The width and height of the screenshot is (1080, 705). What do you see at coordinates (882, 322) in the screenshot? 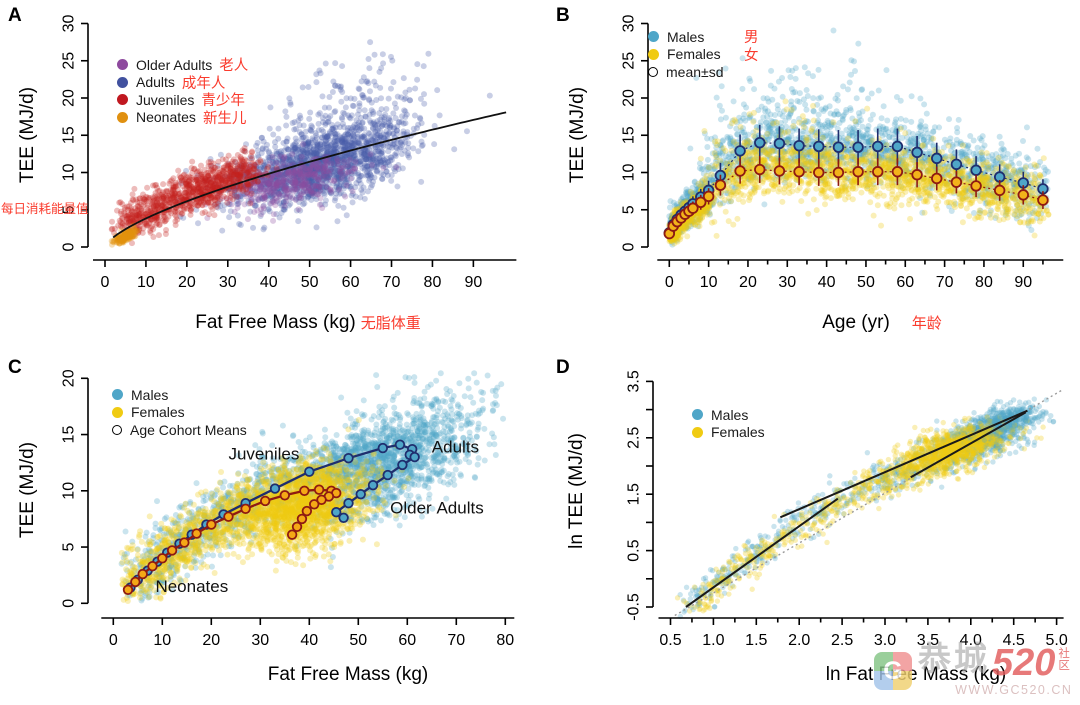
I see `panel-b-x-axis-title: Age (yr) 年龄` at bounding box center [882, 322].